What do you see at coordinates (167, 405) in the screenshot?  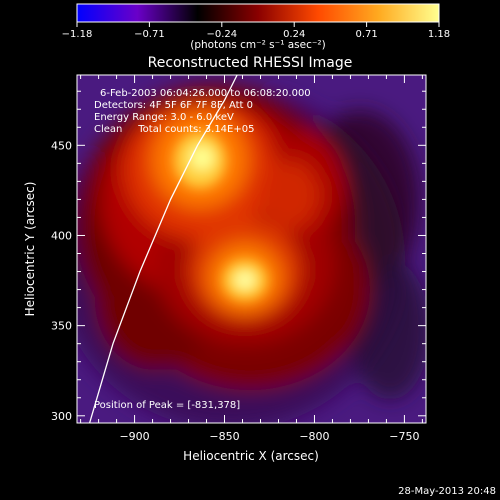 I see `peak-position-label: Position of Peak = [-831,378]` at bounding box center [167, 405].